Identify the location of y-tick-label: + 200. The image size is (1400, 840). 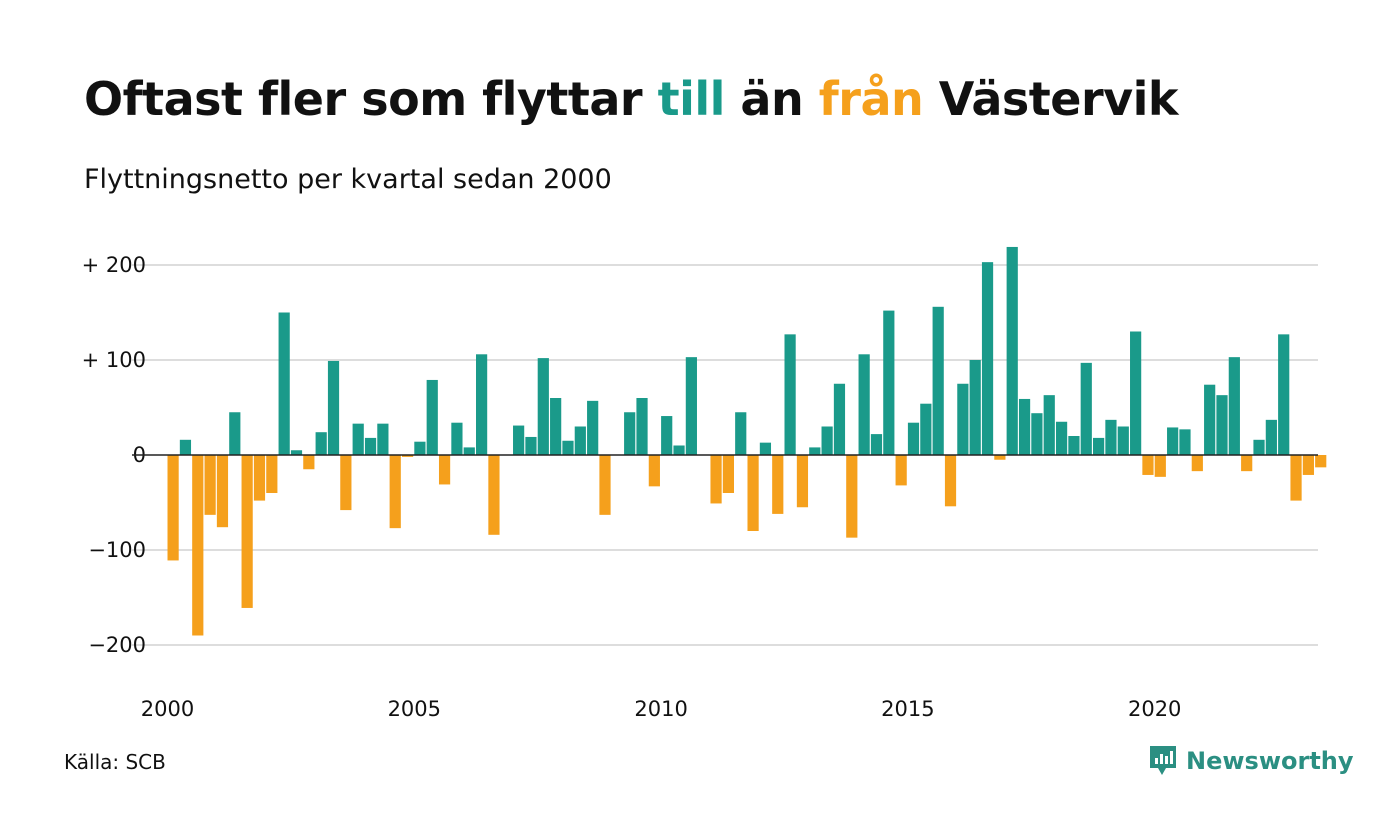
(114, 265).